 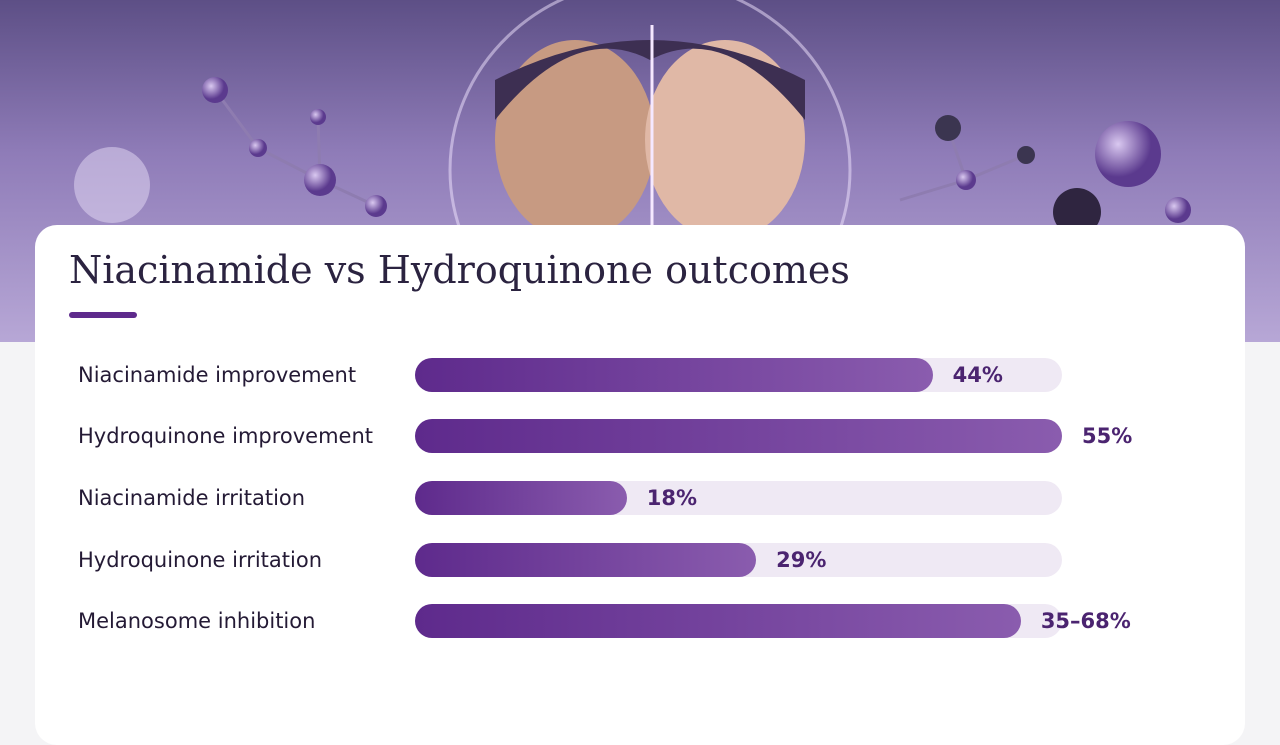 What do you see at coordinates (197, 621) in the screenshot?
I see `category-label: Melanosome inhibition` at bounding box center [197, 621].